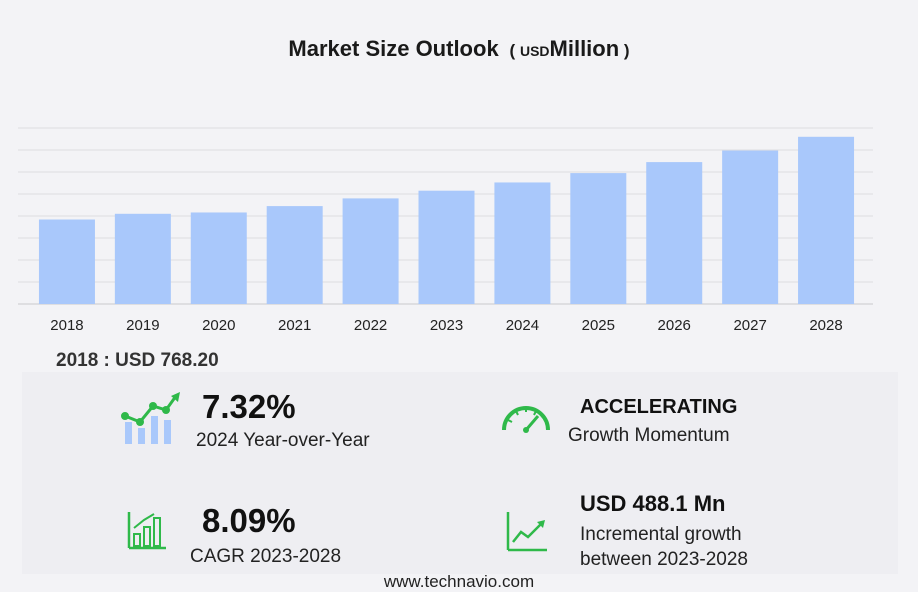  What do you see at coordinates (598, 238) in the screenshot?
I see `bar-2025` at bounding box center [598, 238].